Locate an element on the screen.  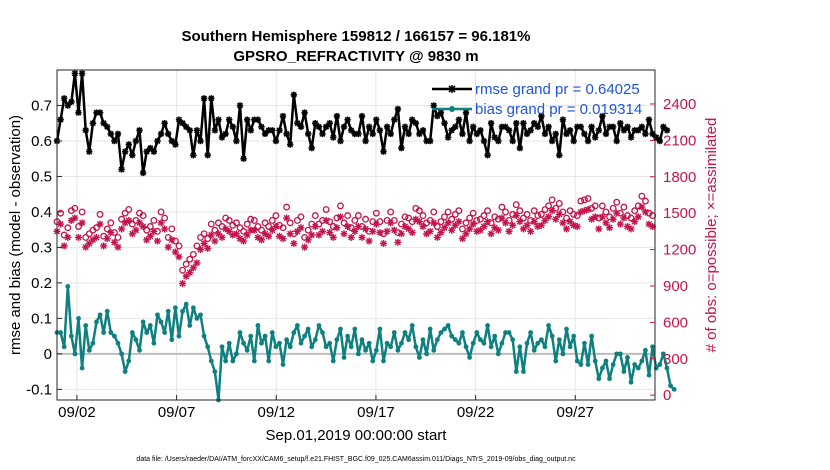
y2-tick-label: 1200 is located at coordinates (679, 250).